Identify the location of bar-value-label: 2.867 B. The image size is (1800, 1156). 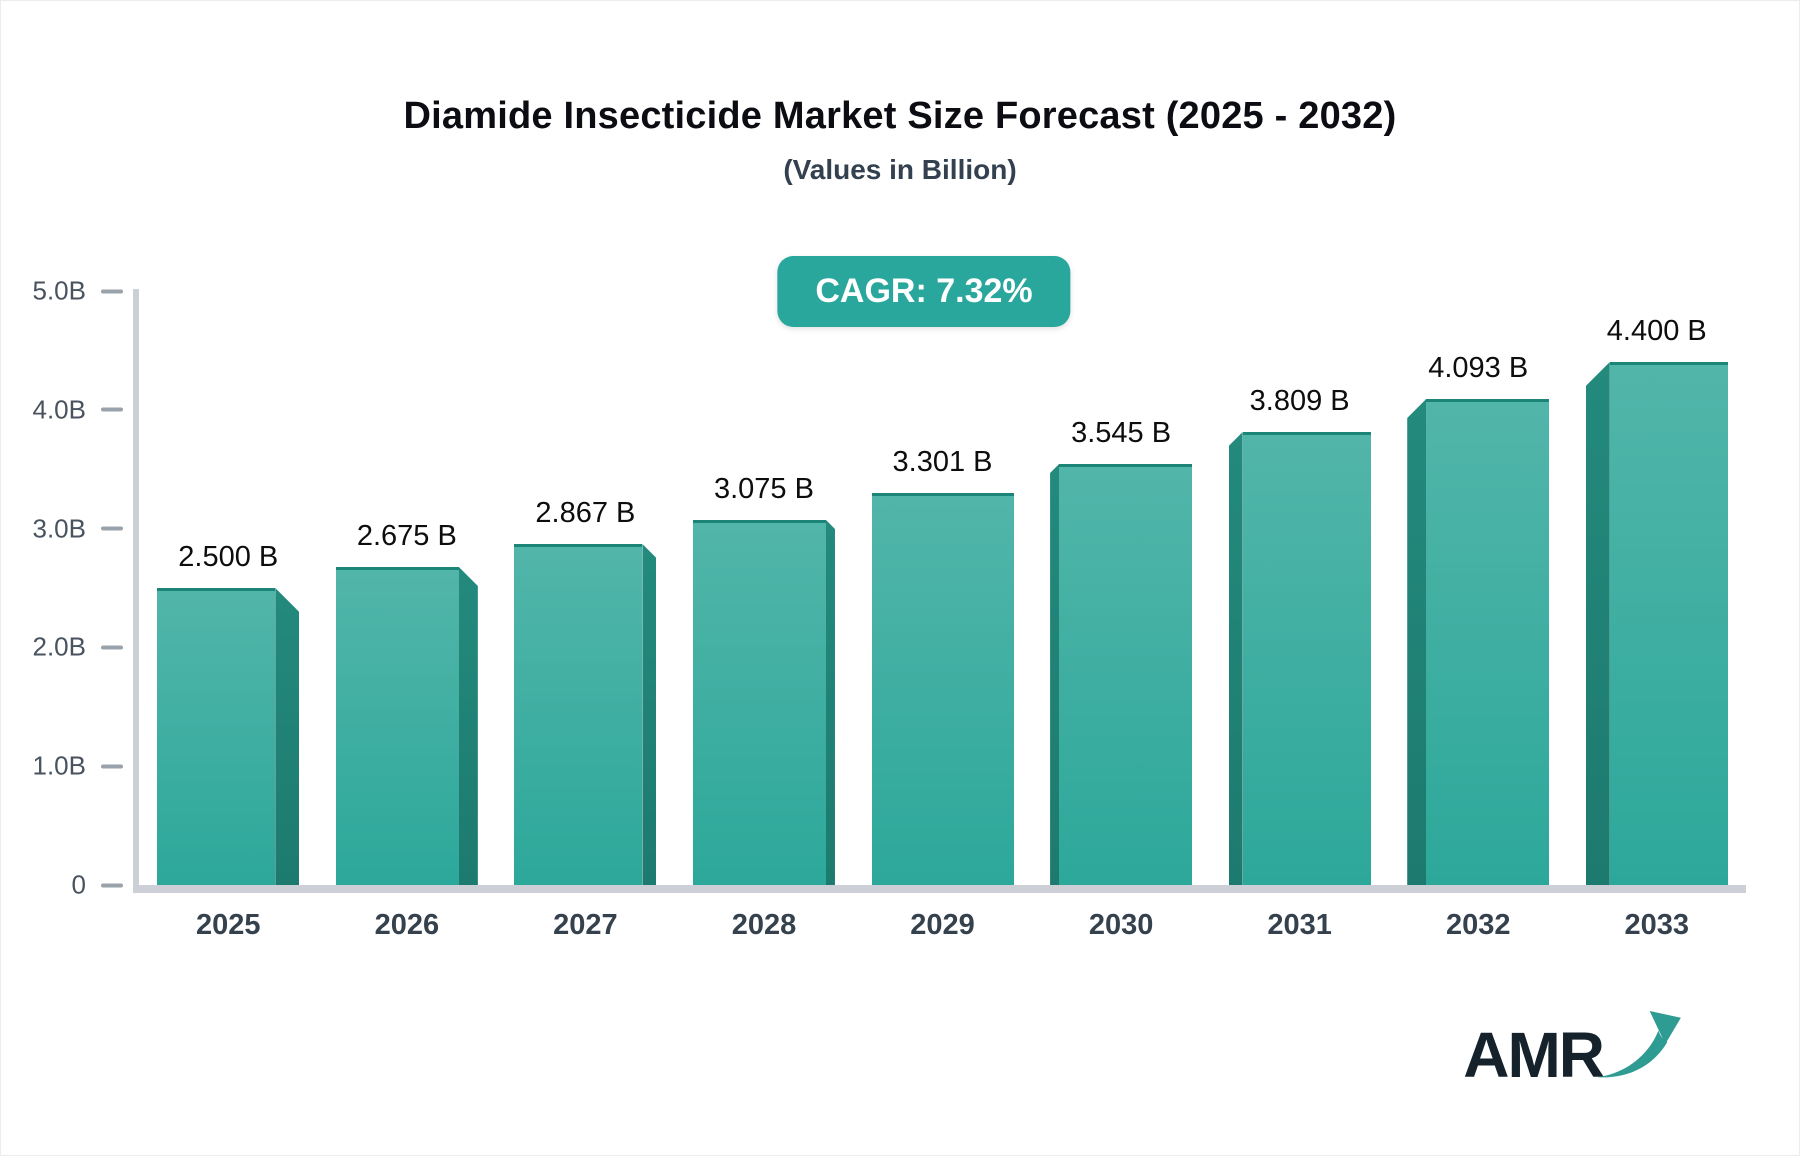
(585, 513).